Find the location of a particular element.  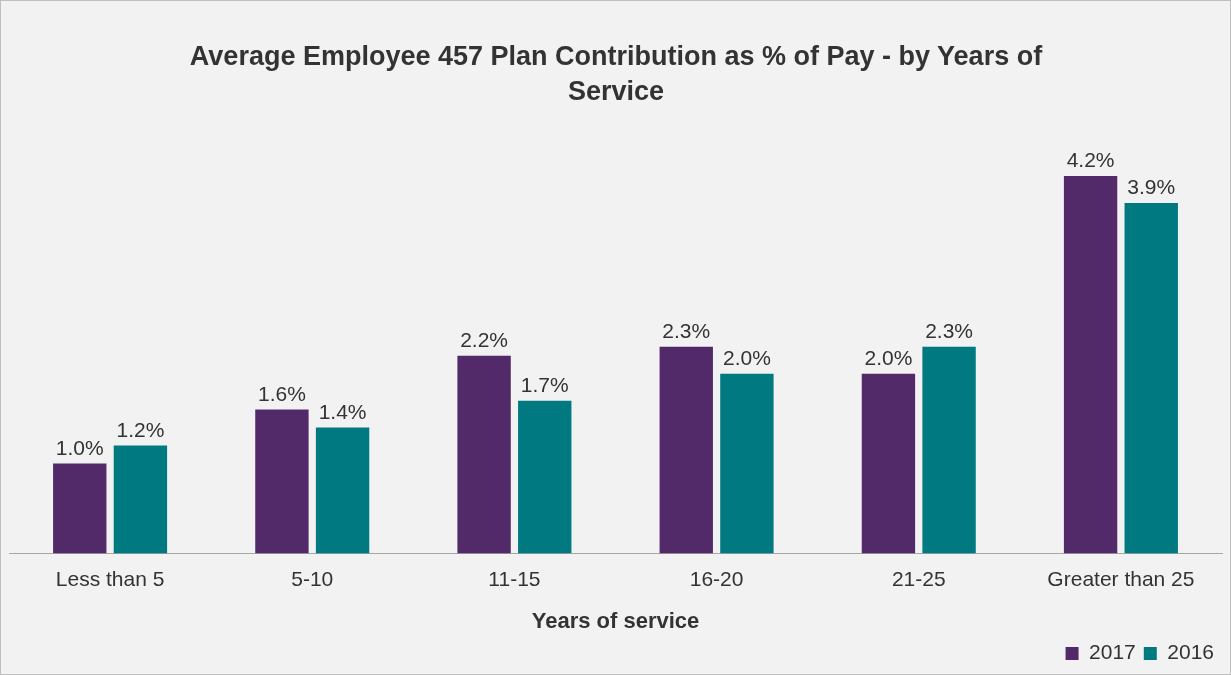

data-label: 1.2% is located at coordinates (140, 429).